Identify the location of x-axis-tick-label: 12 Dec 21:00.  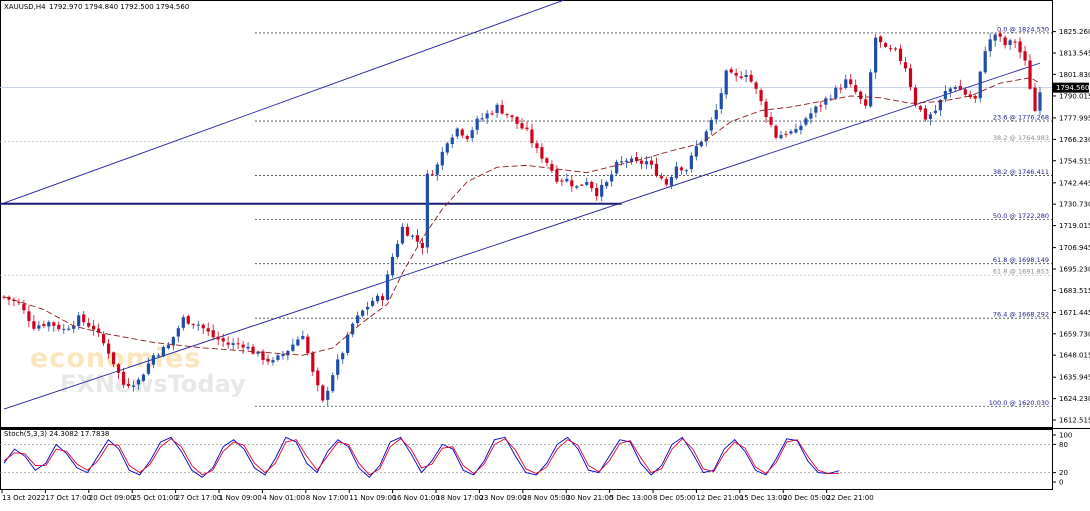
(719, 498).